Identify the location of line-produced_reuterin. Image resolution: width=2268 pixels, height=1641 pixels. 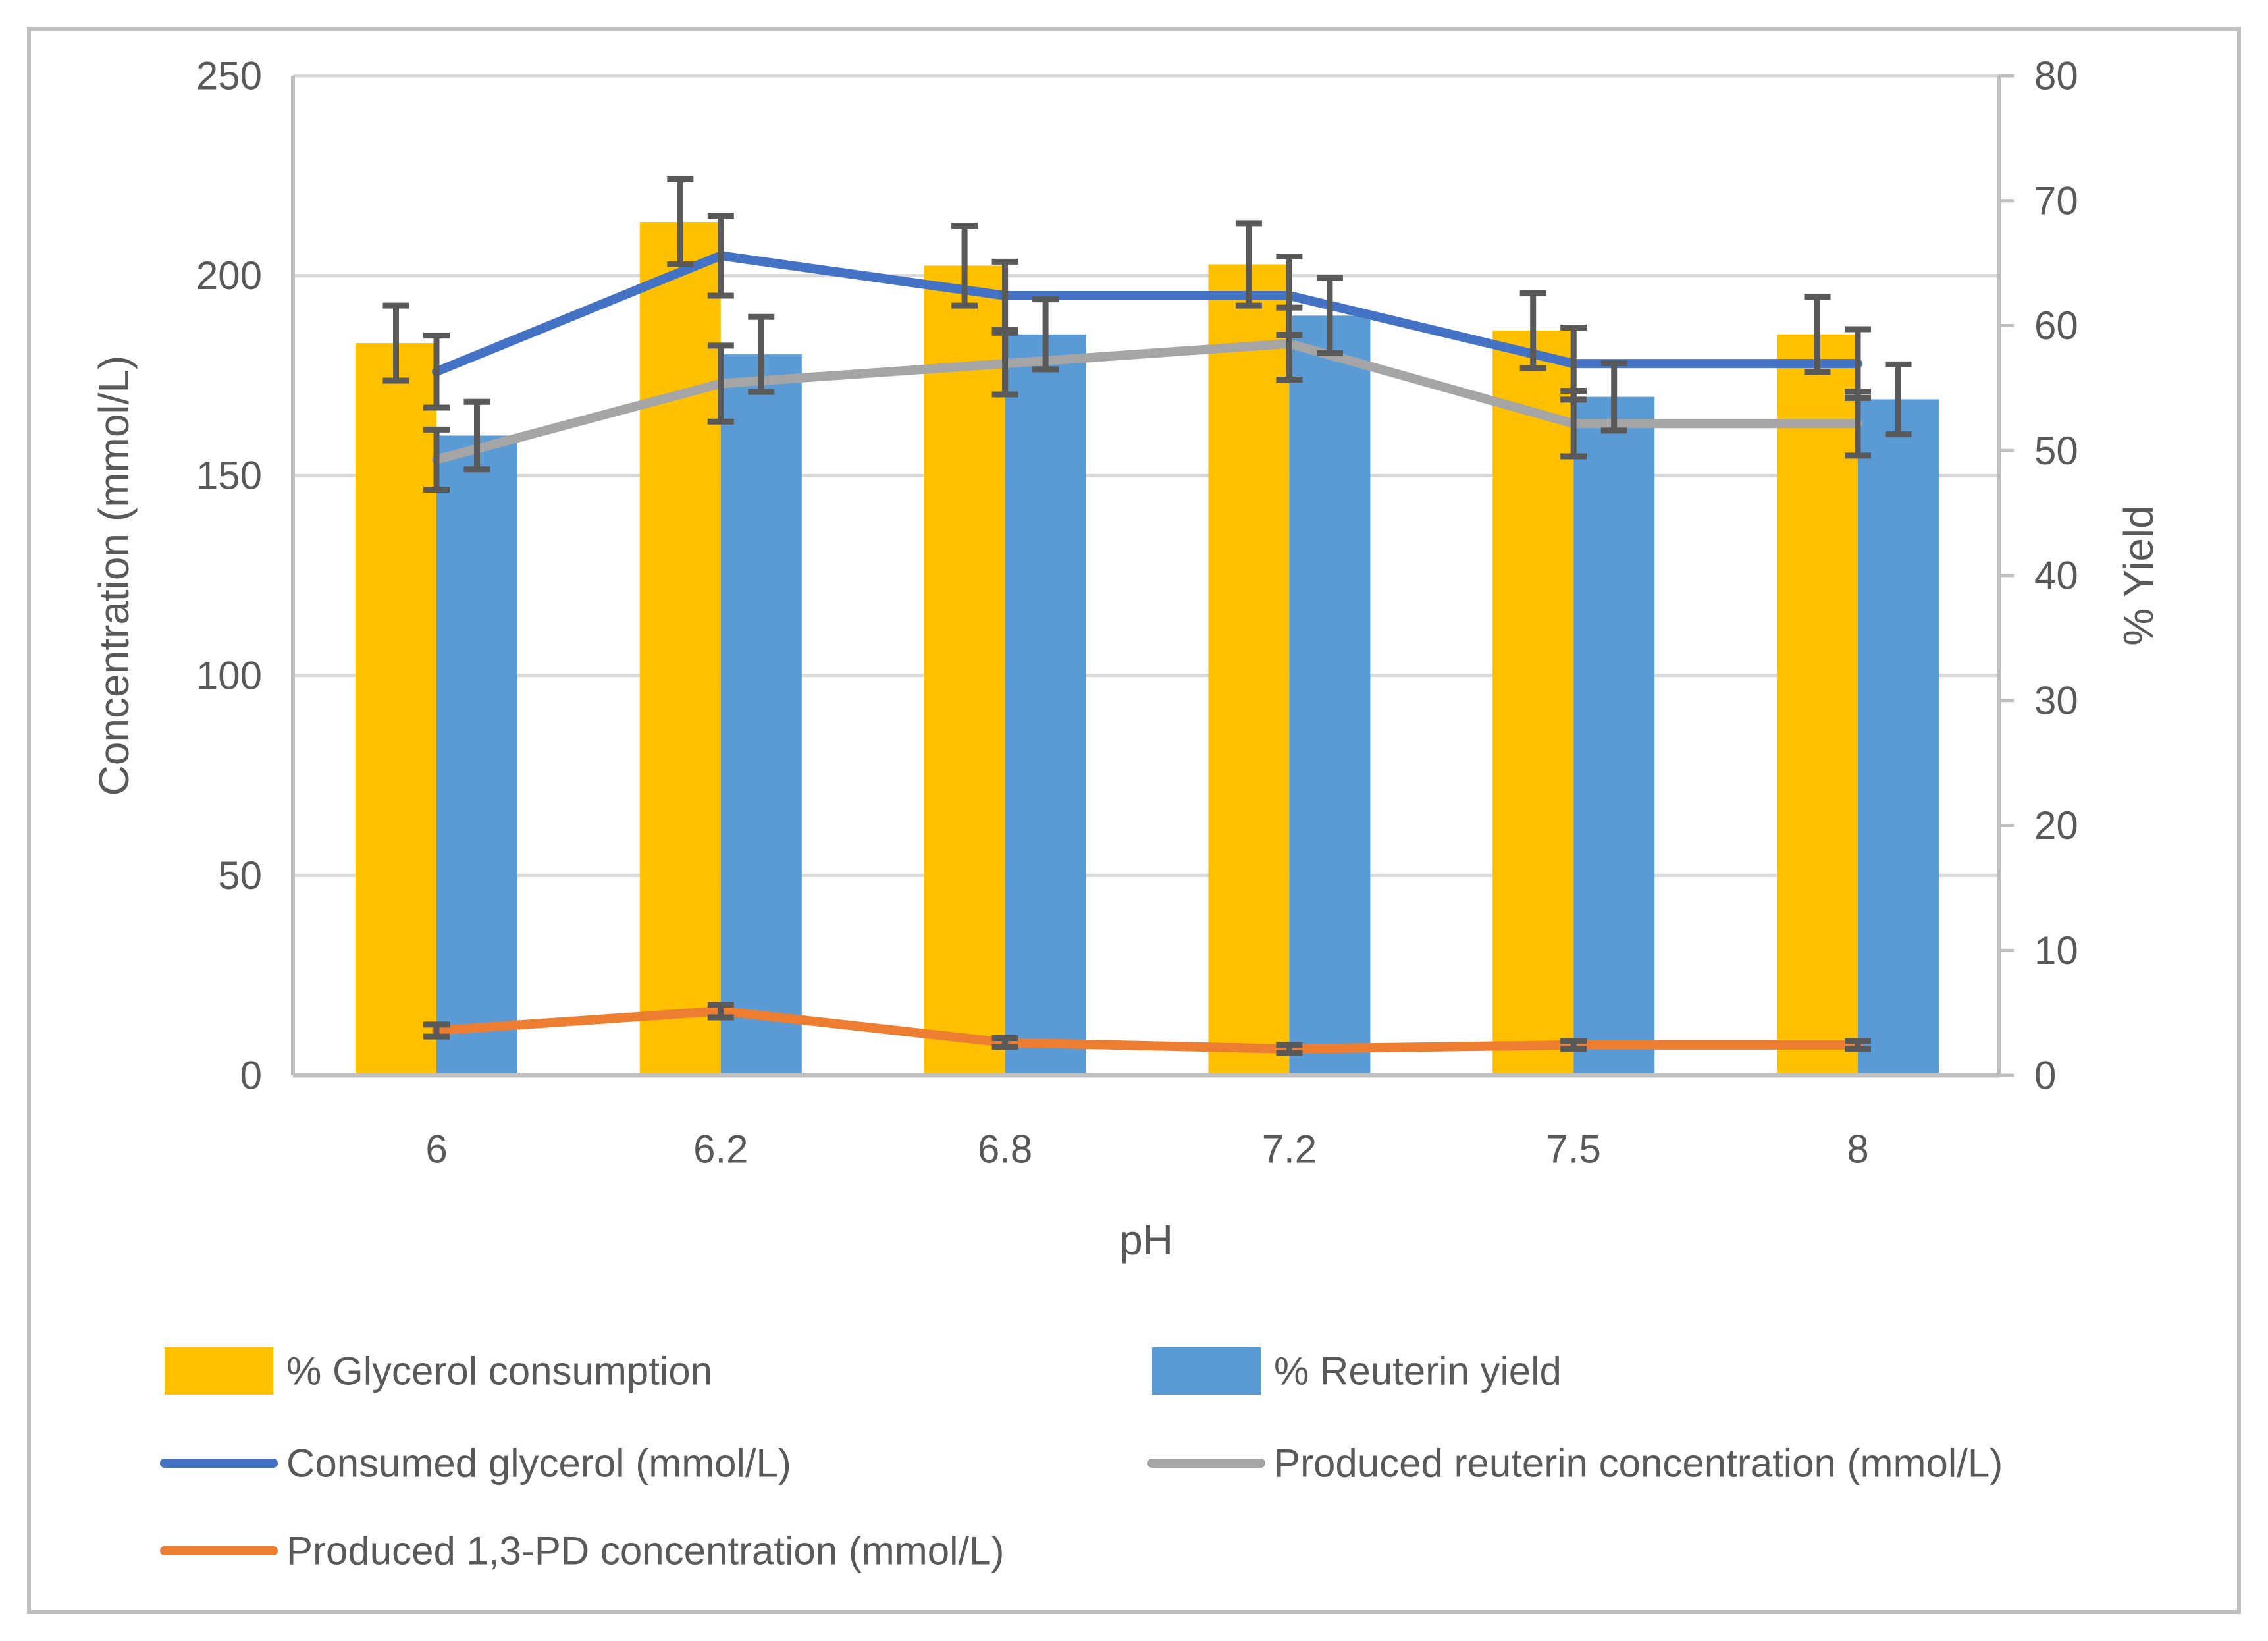
(1147, 401).